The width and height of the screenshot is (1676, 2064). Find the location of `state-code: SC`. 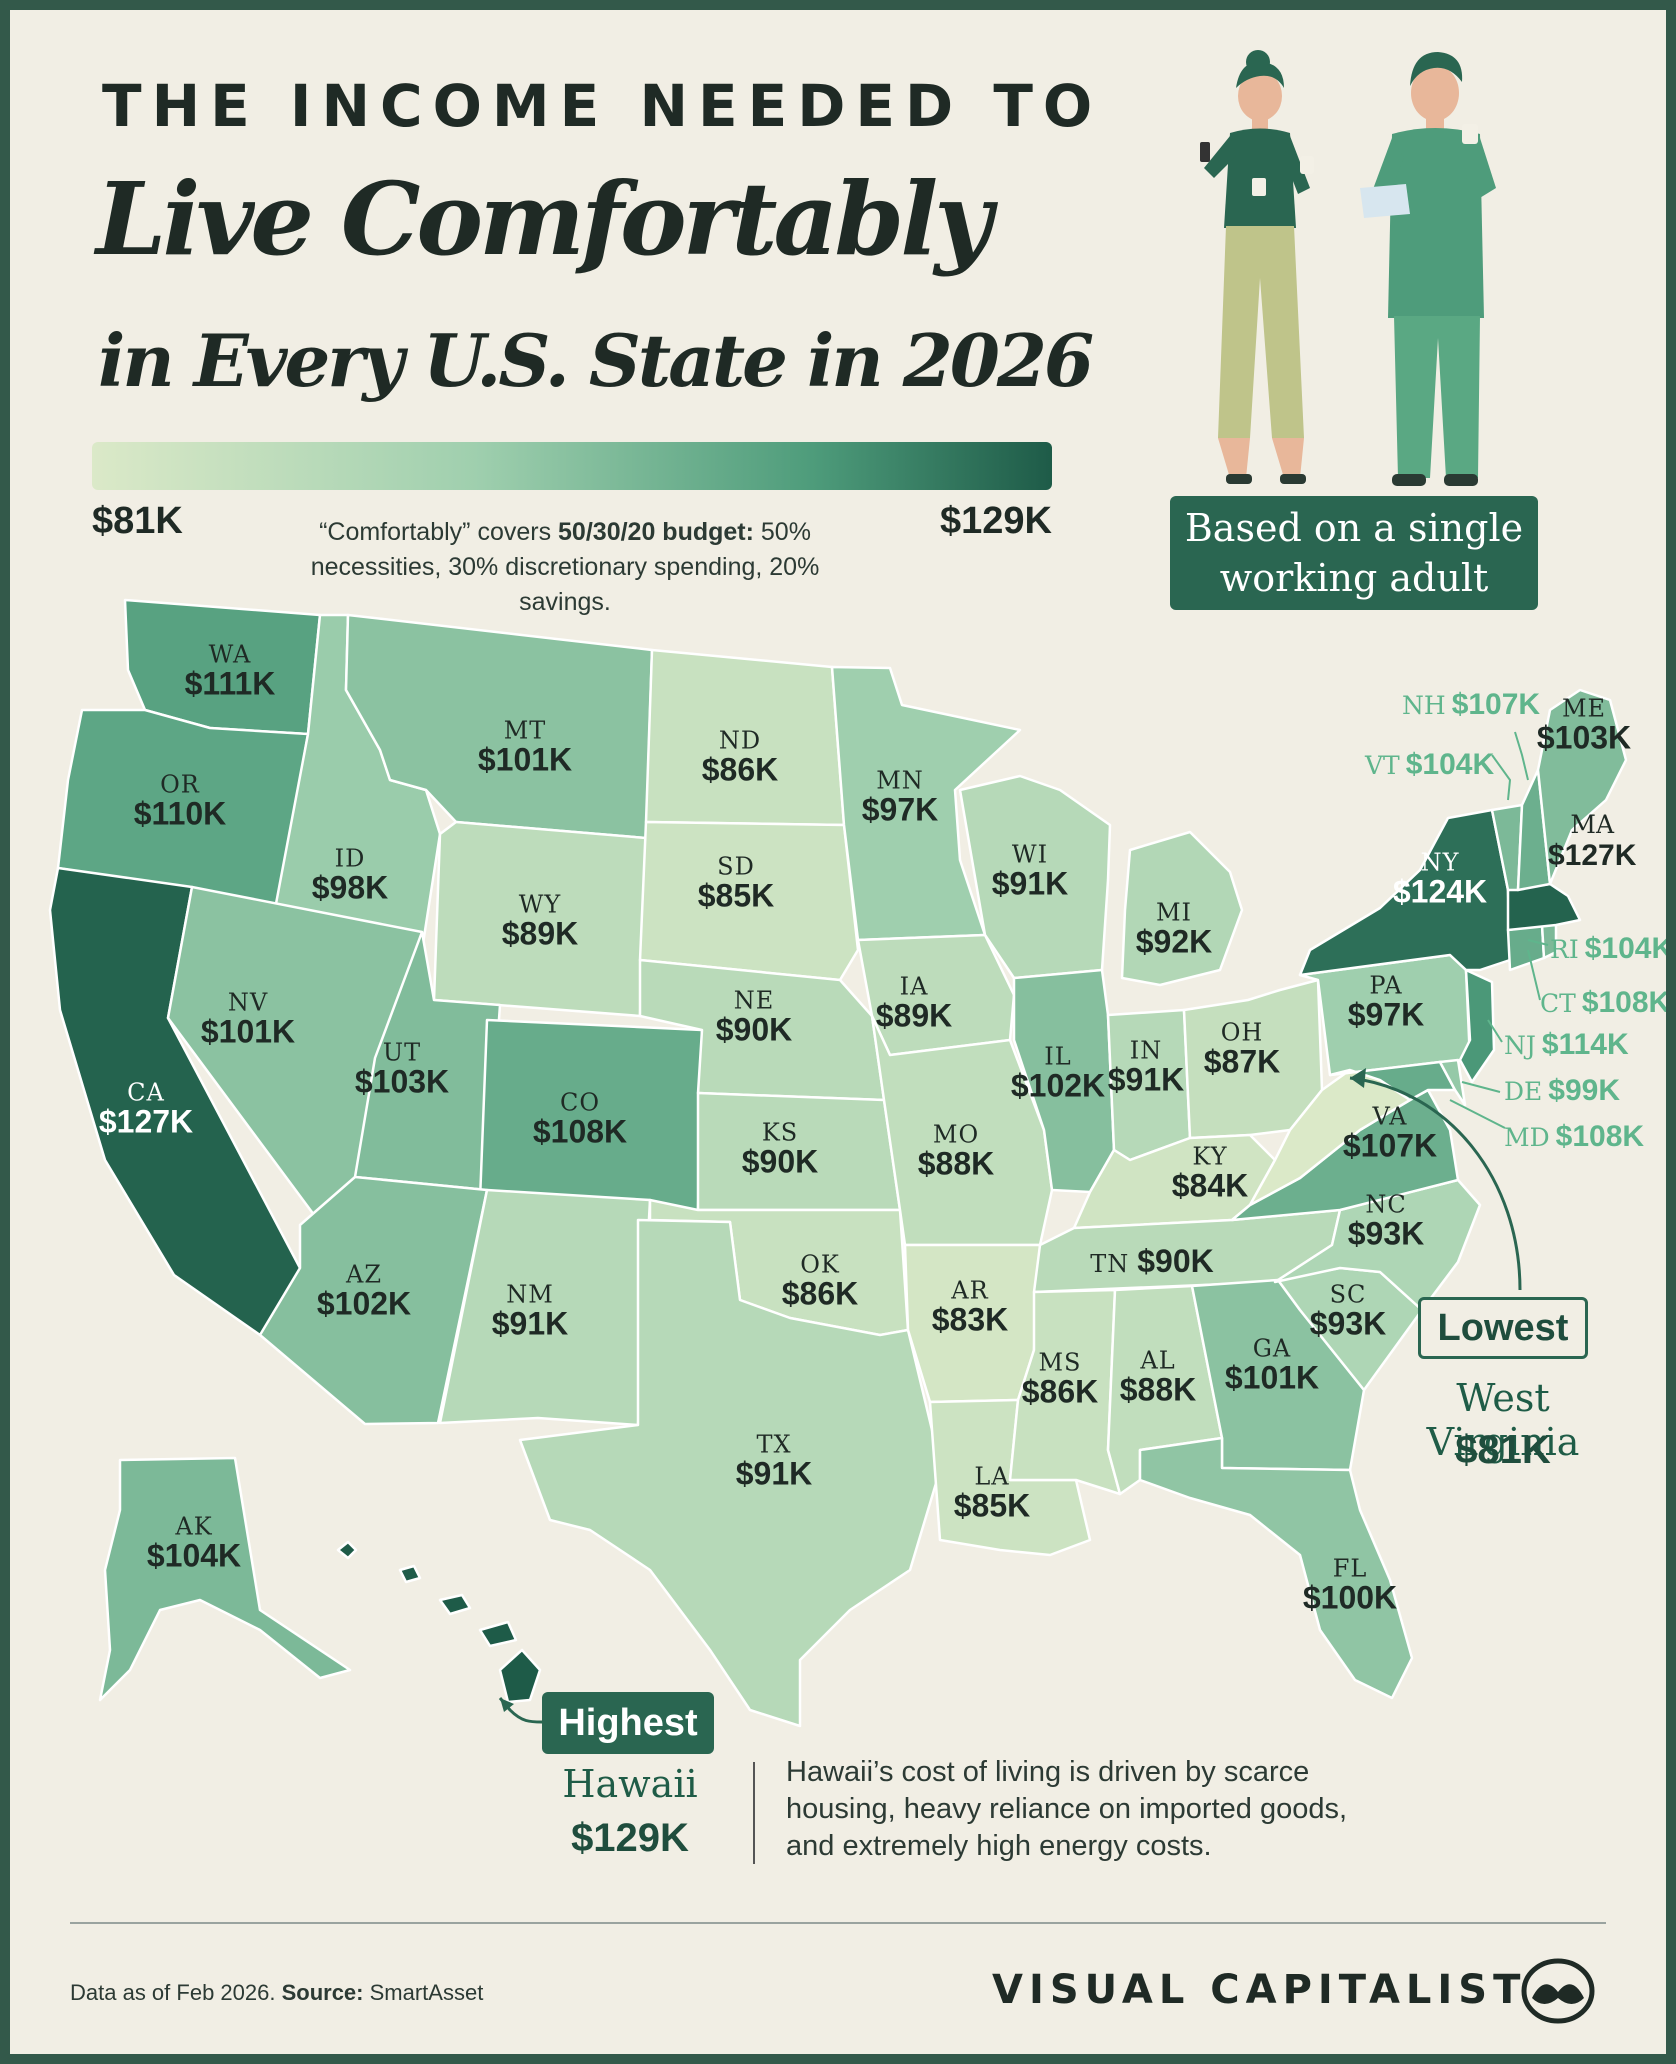

state-code: SC is located at coordinates (1348, 1294).